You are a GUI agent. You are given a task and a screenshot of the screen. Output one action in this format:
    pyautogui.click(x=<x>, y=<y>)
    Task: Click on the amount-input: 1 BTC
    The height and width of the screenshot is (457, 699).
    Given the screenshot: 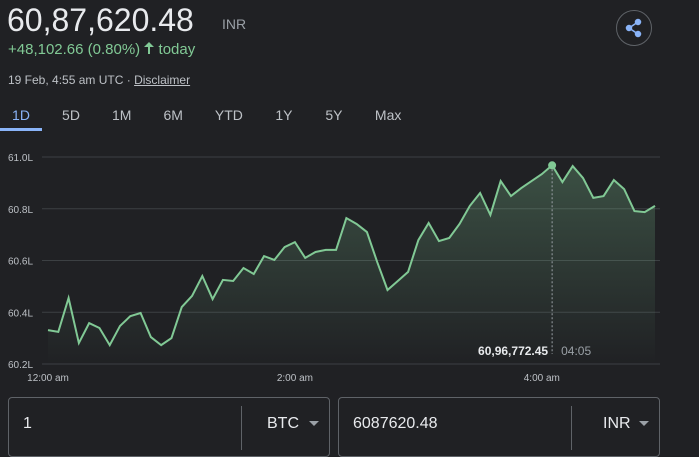 What is the action you would take?
    pyautogui.click(x=169, y=427)
    